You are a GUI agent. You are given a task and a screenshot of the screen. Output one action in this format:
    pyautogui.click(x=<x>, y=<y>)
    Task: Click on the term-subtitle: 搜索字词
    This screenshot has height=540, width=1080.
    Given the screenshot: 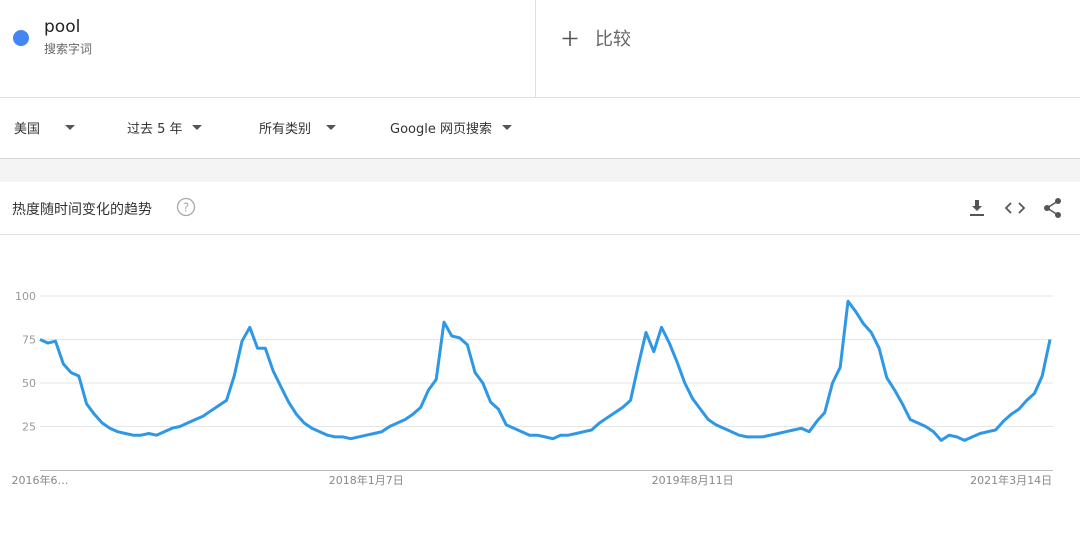 What is the action you would take?
    pyautogui.click(x=68, y=48)
    